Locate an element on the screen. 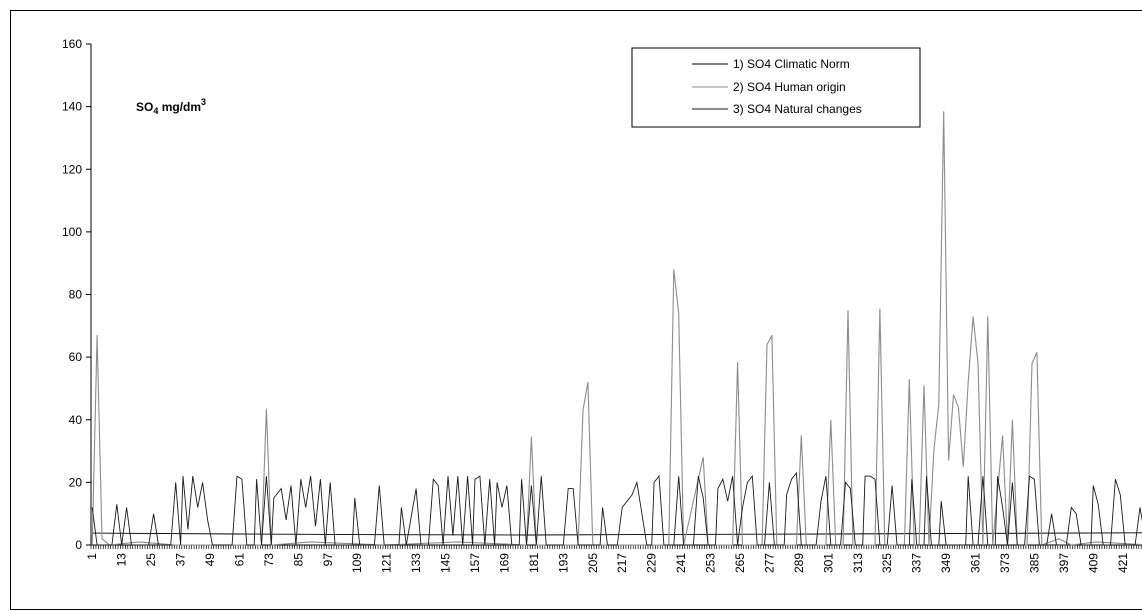 Image resolution: width=1142 pixels, height=611 pixels. x-tick-label: 421 is located at coordinates (1123, 563).